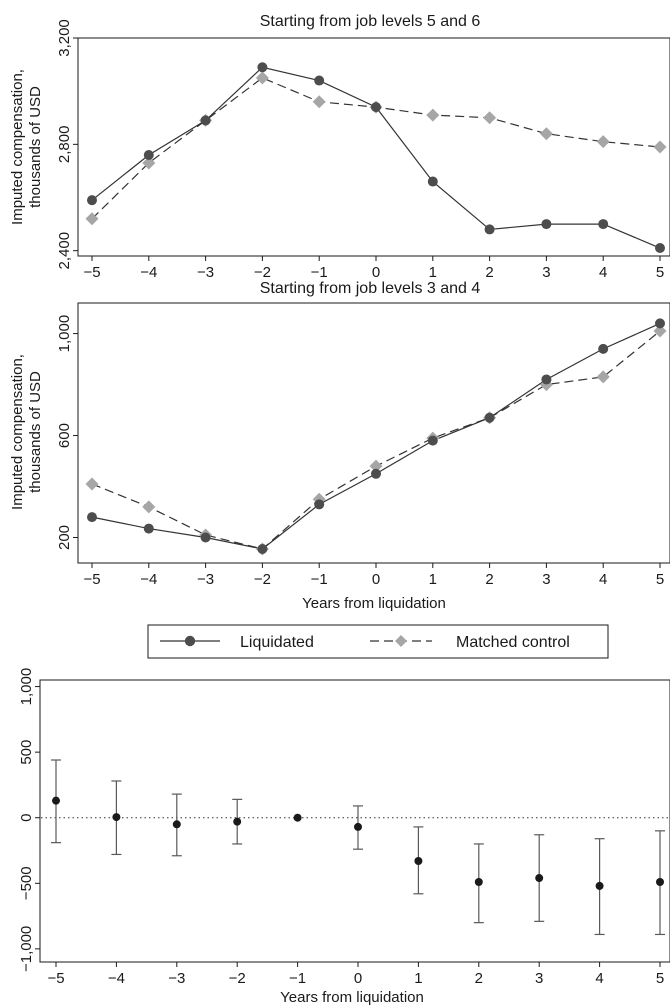 The height and width of the screenshot is (1006, 670). Describe the element at coordinates (660, 579) in the screenshot. I see `panel-middle-x-tick-label: 5` at that location.